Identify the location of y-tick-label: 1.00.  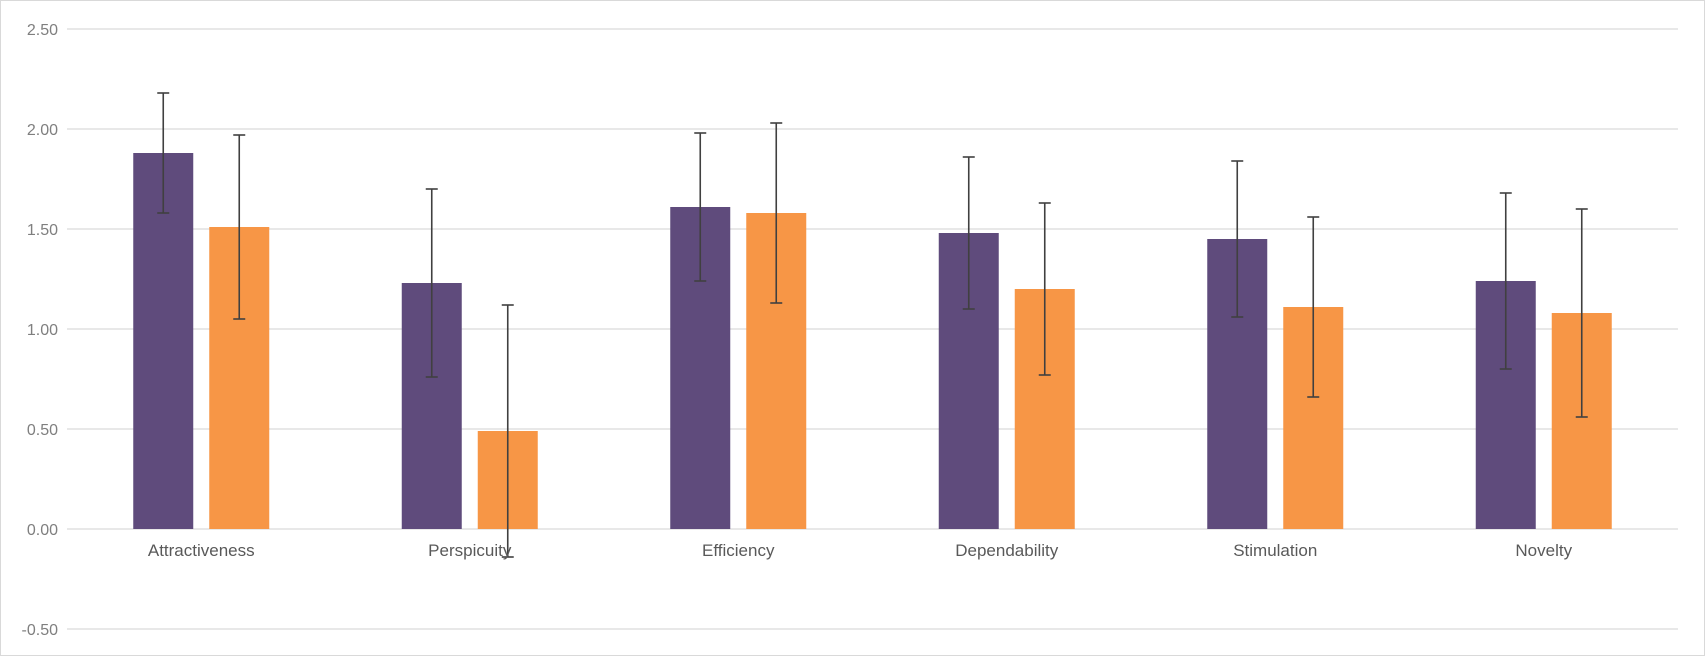
(42, 330).